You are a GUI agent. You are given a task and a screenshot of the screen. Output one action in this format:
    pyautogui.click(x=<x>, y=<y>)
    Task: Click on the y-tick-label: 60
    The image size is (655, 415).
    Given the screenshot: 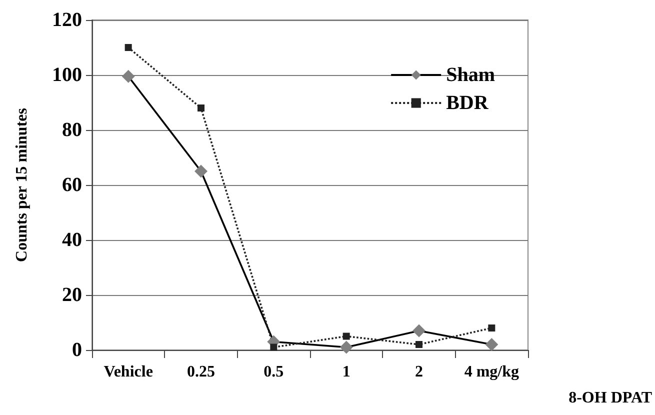 What is the action you would take?
    pyautogui.click(x=72, y=185)
    